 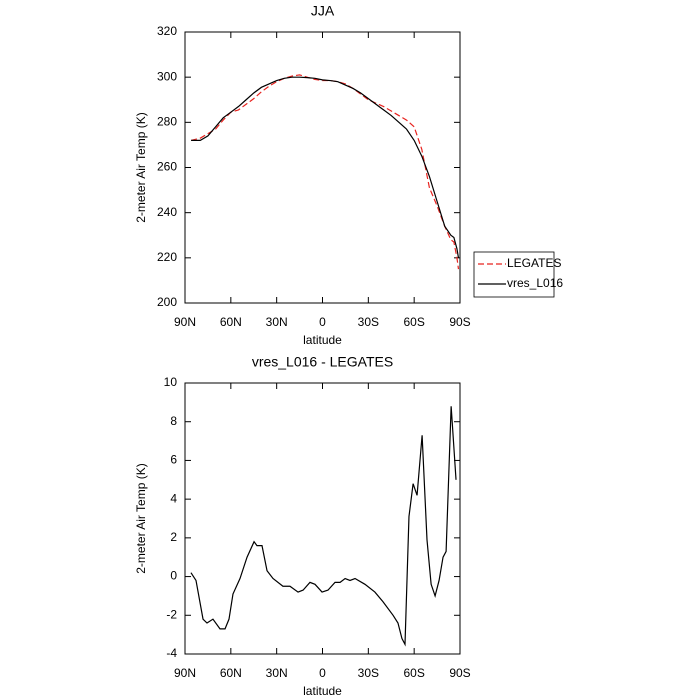 What do you see at coordinates (534, 263) in the screenshot?
I see `legend-label: LEGATES` at bounding box center [534, 263].